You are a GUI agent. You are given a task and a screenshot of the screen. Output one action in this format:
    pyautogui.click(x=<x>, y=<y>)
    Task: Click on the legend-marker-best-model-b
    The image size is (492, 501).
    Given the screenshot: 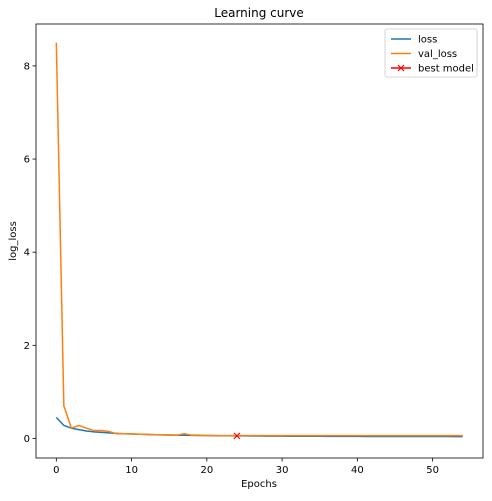 What is the action you would take?
    pyautogui.click(x=401, y=68)
    